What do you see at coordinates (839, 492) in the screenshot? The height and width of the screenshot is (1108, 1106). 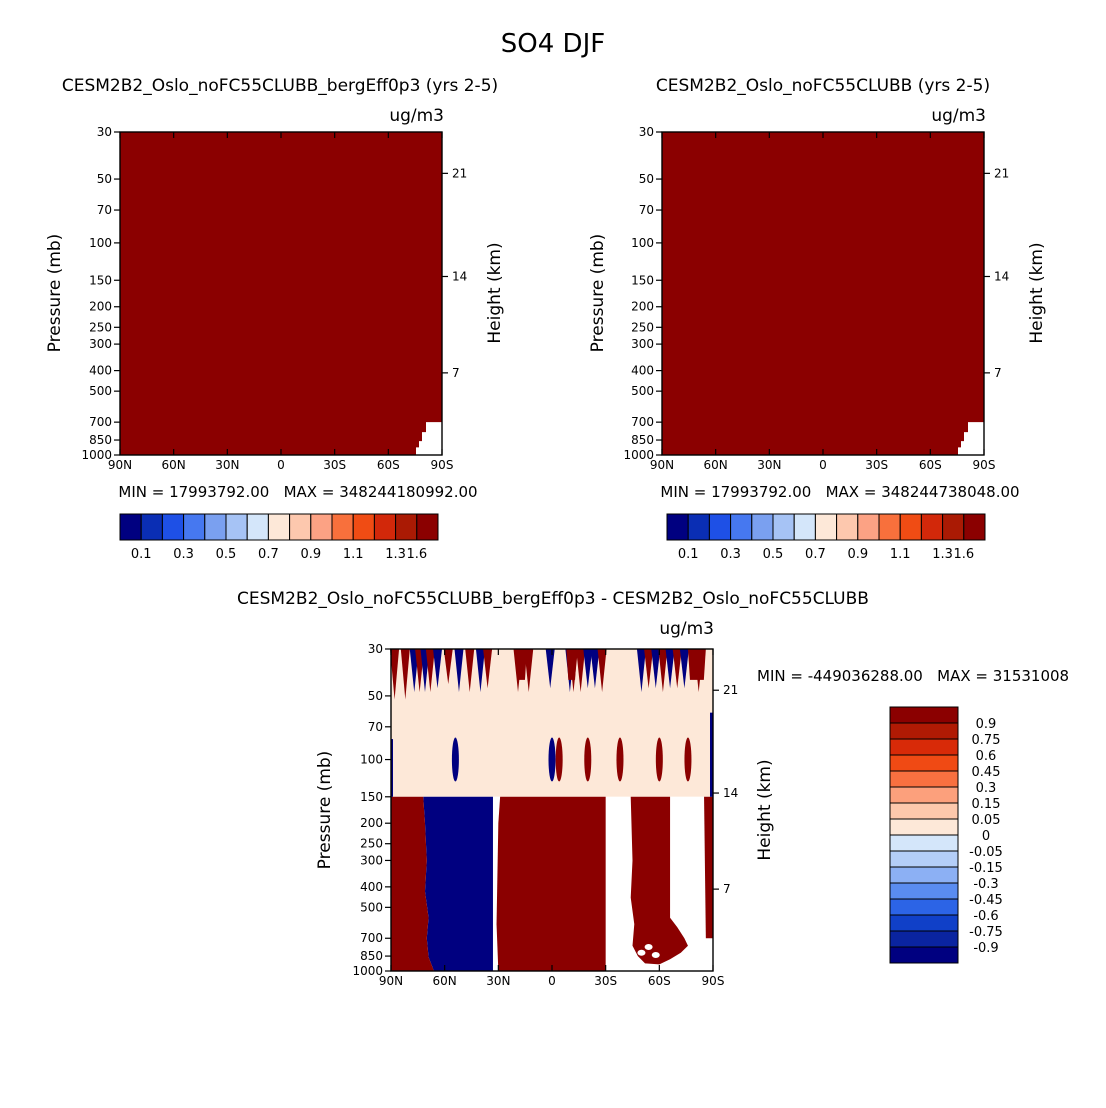 I see `panel-2-min-max: MIN = 17993792.00 MAX = 348244738048.00` at bounding box center [839, 492].